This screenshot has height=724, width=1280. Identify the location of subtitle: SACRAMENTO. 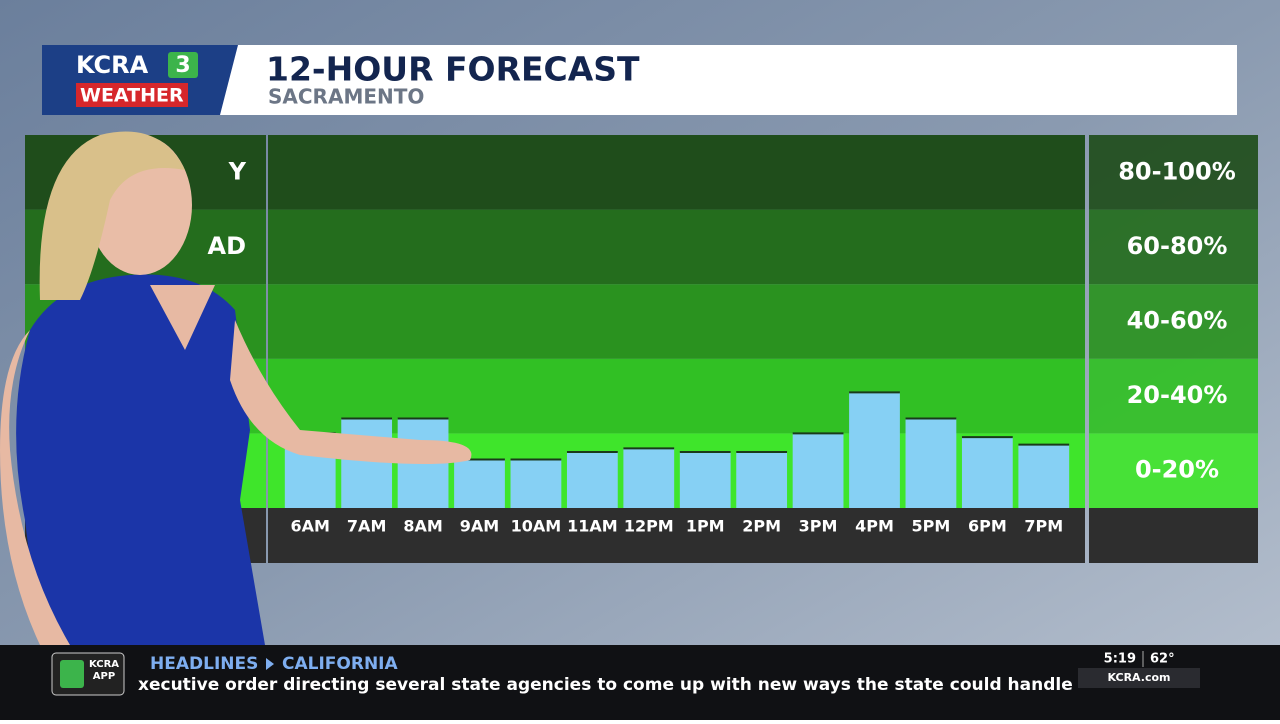
(346, 97).